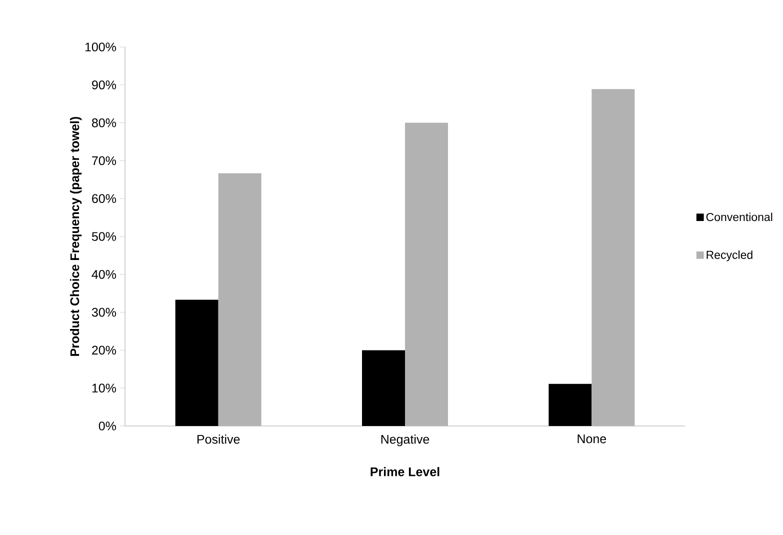  I want to click on x-tick-label: Negative, so click(405, 440).